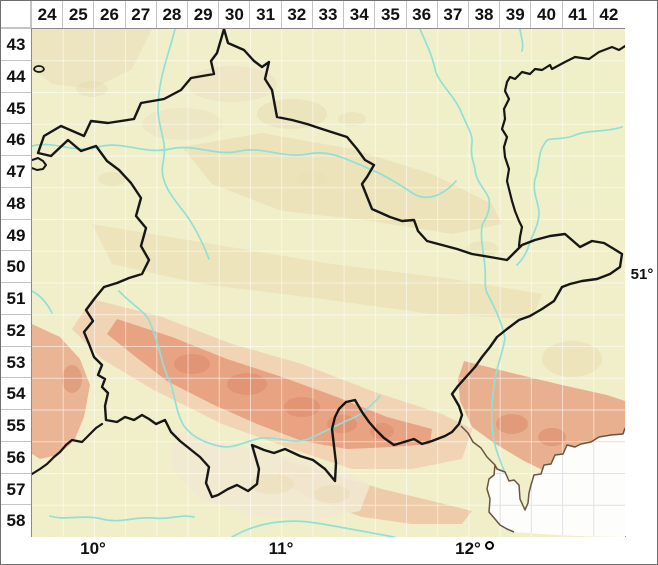 This screenshot has width=658, height=565. I want to click on row-header-47: 47, so click(16, 171).